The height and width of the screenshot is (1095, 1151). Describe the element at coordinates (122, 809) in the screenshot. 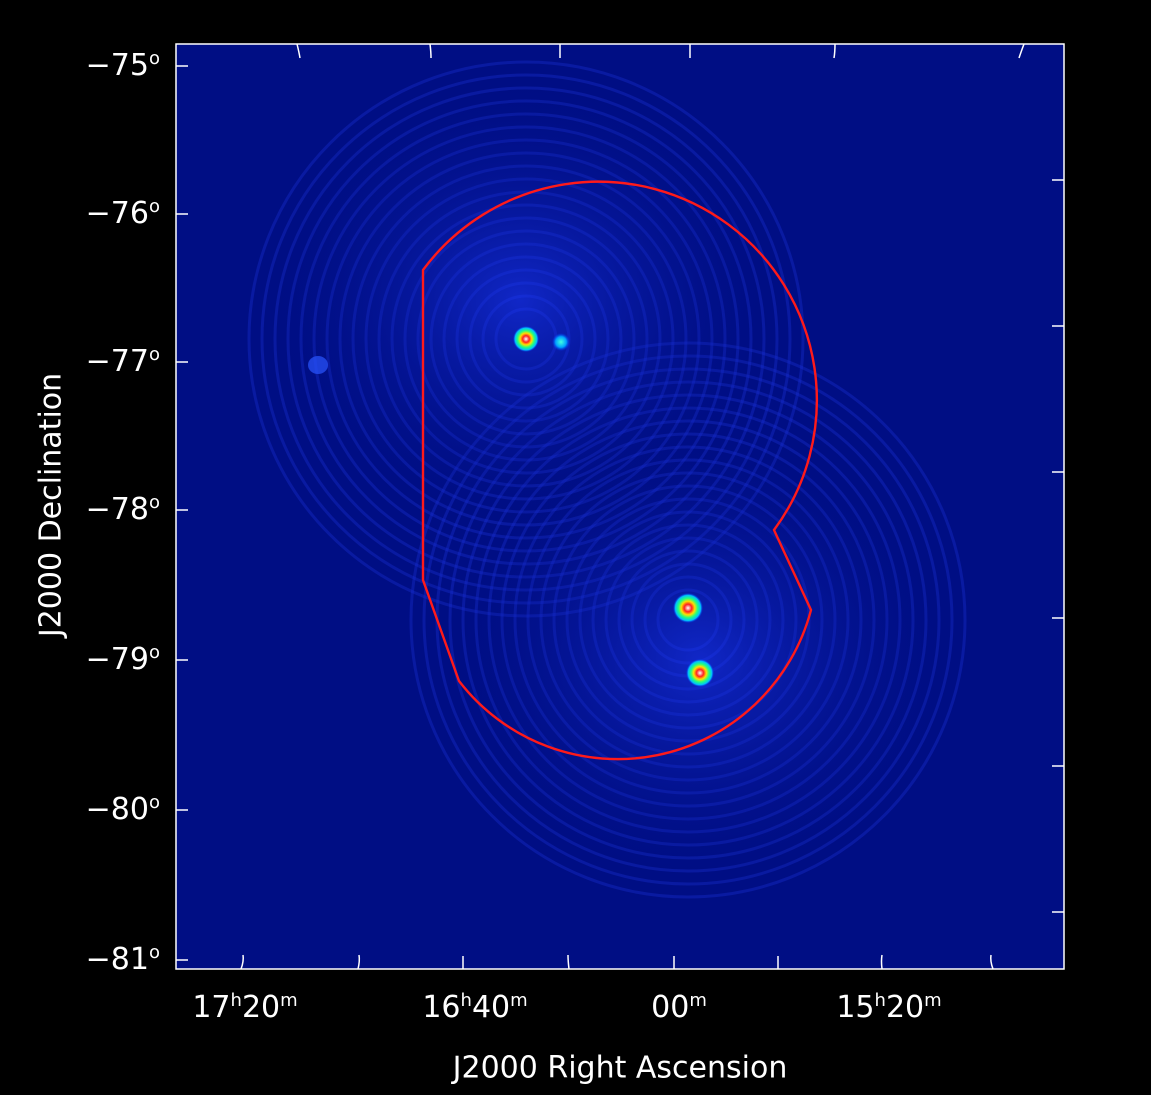

I see `y-tick-label: −80o` at that location.